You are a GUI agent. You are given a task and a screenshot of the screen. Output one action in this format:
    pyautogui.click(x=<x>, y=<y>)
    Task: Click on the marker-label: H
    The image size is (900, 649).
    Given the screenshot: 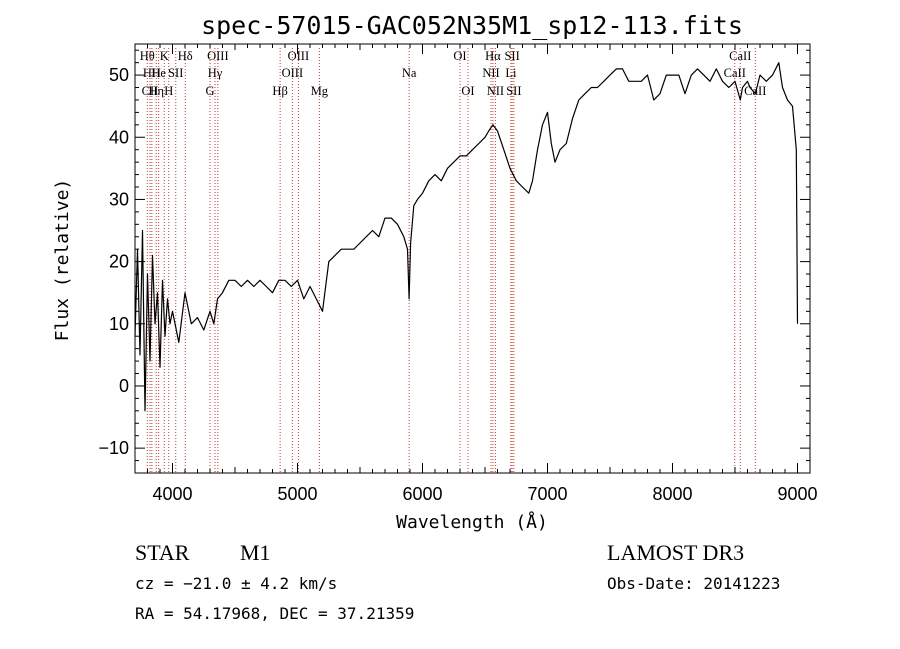 What is the action you would take?
    pyautogui.click(x=168, y=91)
    